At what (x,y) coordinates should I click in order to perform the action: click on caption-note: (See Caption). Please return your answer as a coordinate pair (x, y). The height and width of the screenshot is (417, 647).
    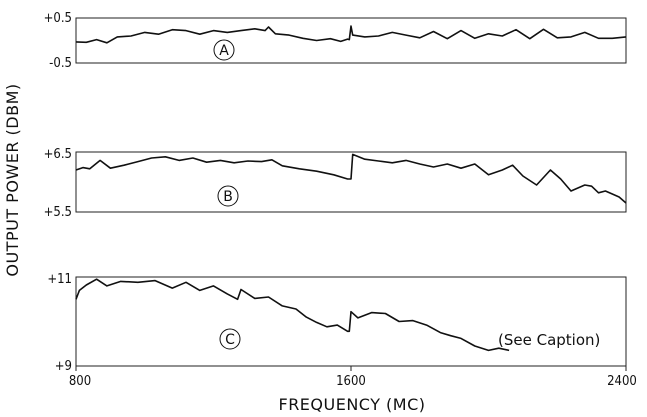
    Looking at the image, I should click on (549, 340).